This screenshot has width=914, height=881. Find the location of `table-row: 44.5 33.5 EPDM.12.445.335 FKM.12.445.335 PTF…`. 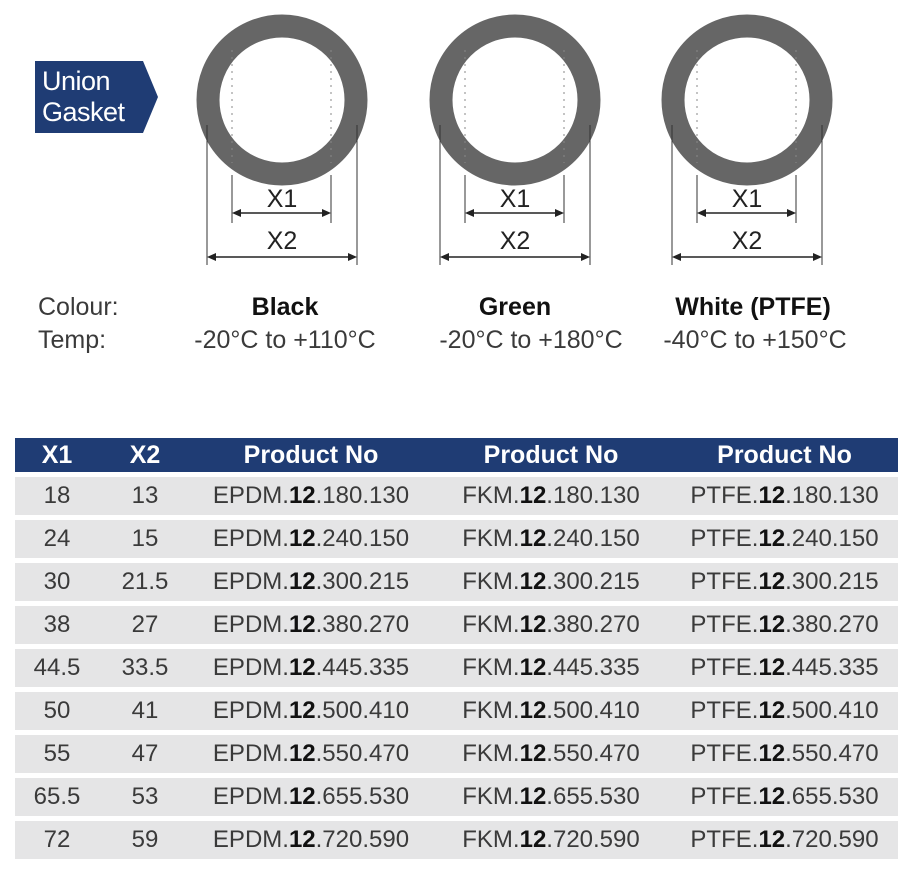

table-row: 44.5 33.5 EPDM.12.445.335 FKM.12.445.335 PTF… is located at coordinates (456, 668).